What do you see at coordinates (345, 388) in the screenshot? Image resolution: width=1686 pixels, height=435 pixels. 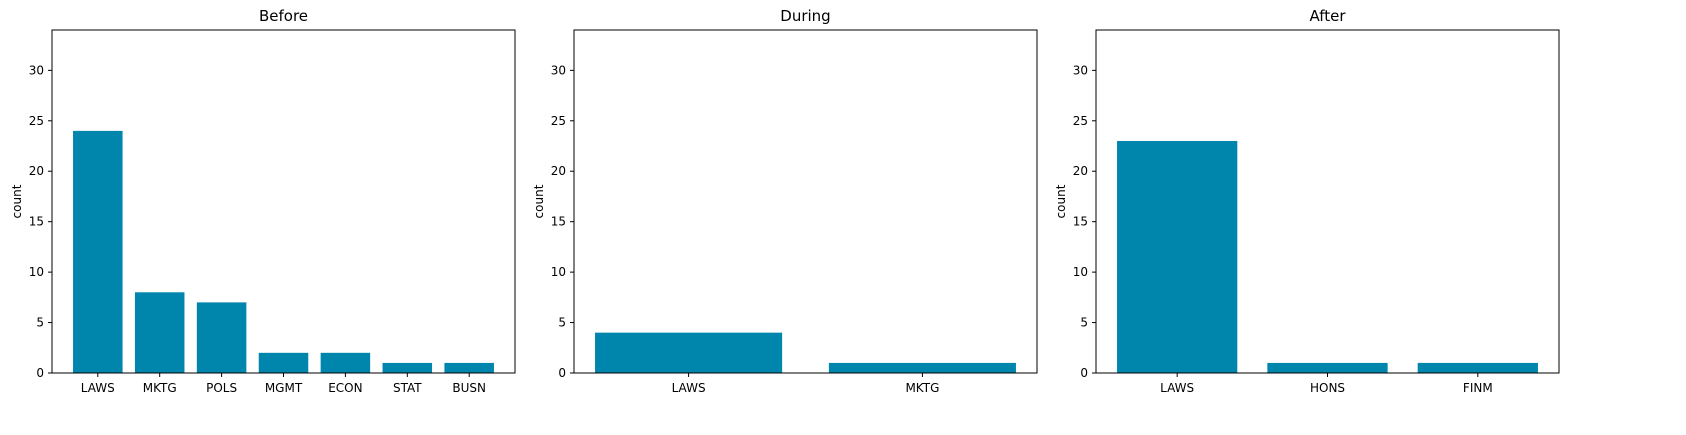 I see `x-tick-label: ECON` at bounding box center [345, 388].